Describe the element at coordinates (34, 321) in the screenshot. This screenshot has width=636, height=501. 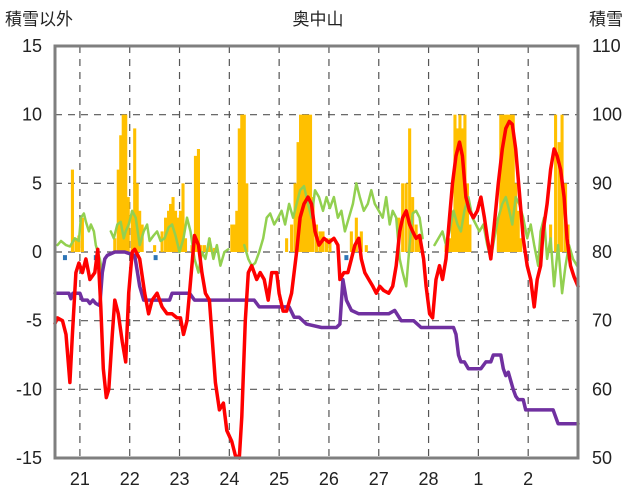
I see `y-tick-left: -5` at that location.